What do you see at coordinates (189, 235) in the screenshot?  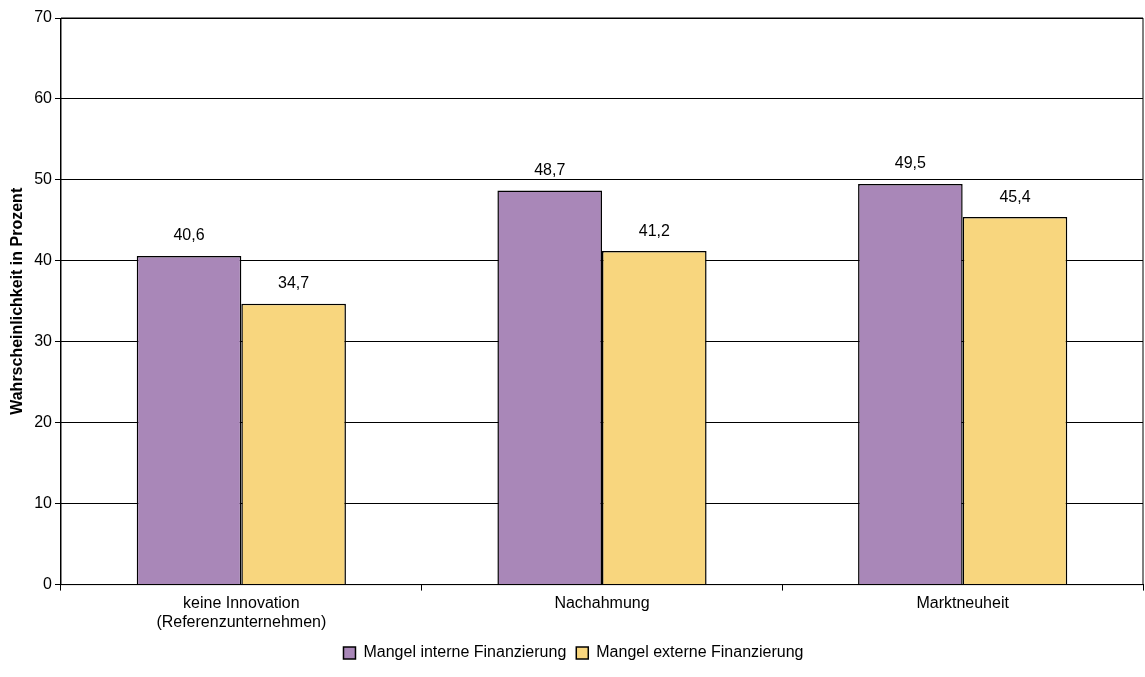 I see `data-label: 40,6` at bounding box center [189, 235].